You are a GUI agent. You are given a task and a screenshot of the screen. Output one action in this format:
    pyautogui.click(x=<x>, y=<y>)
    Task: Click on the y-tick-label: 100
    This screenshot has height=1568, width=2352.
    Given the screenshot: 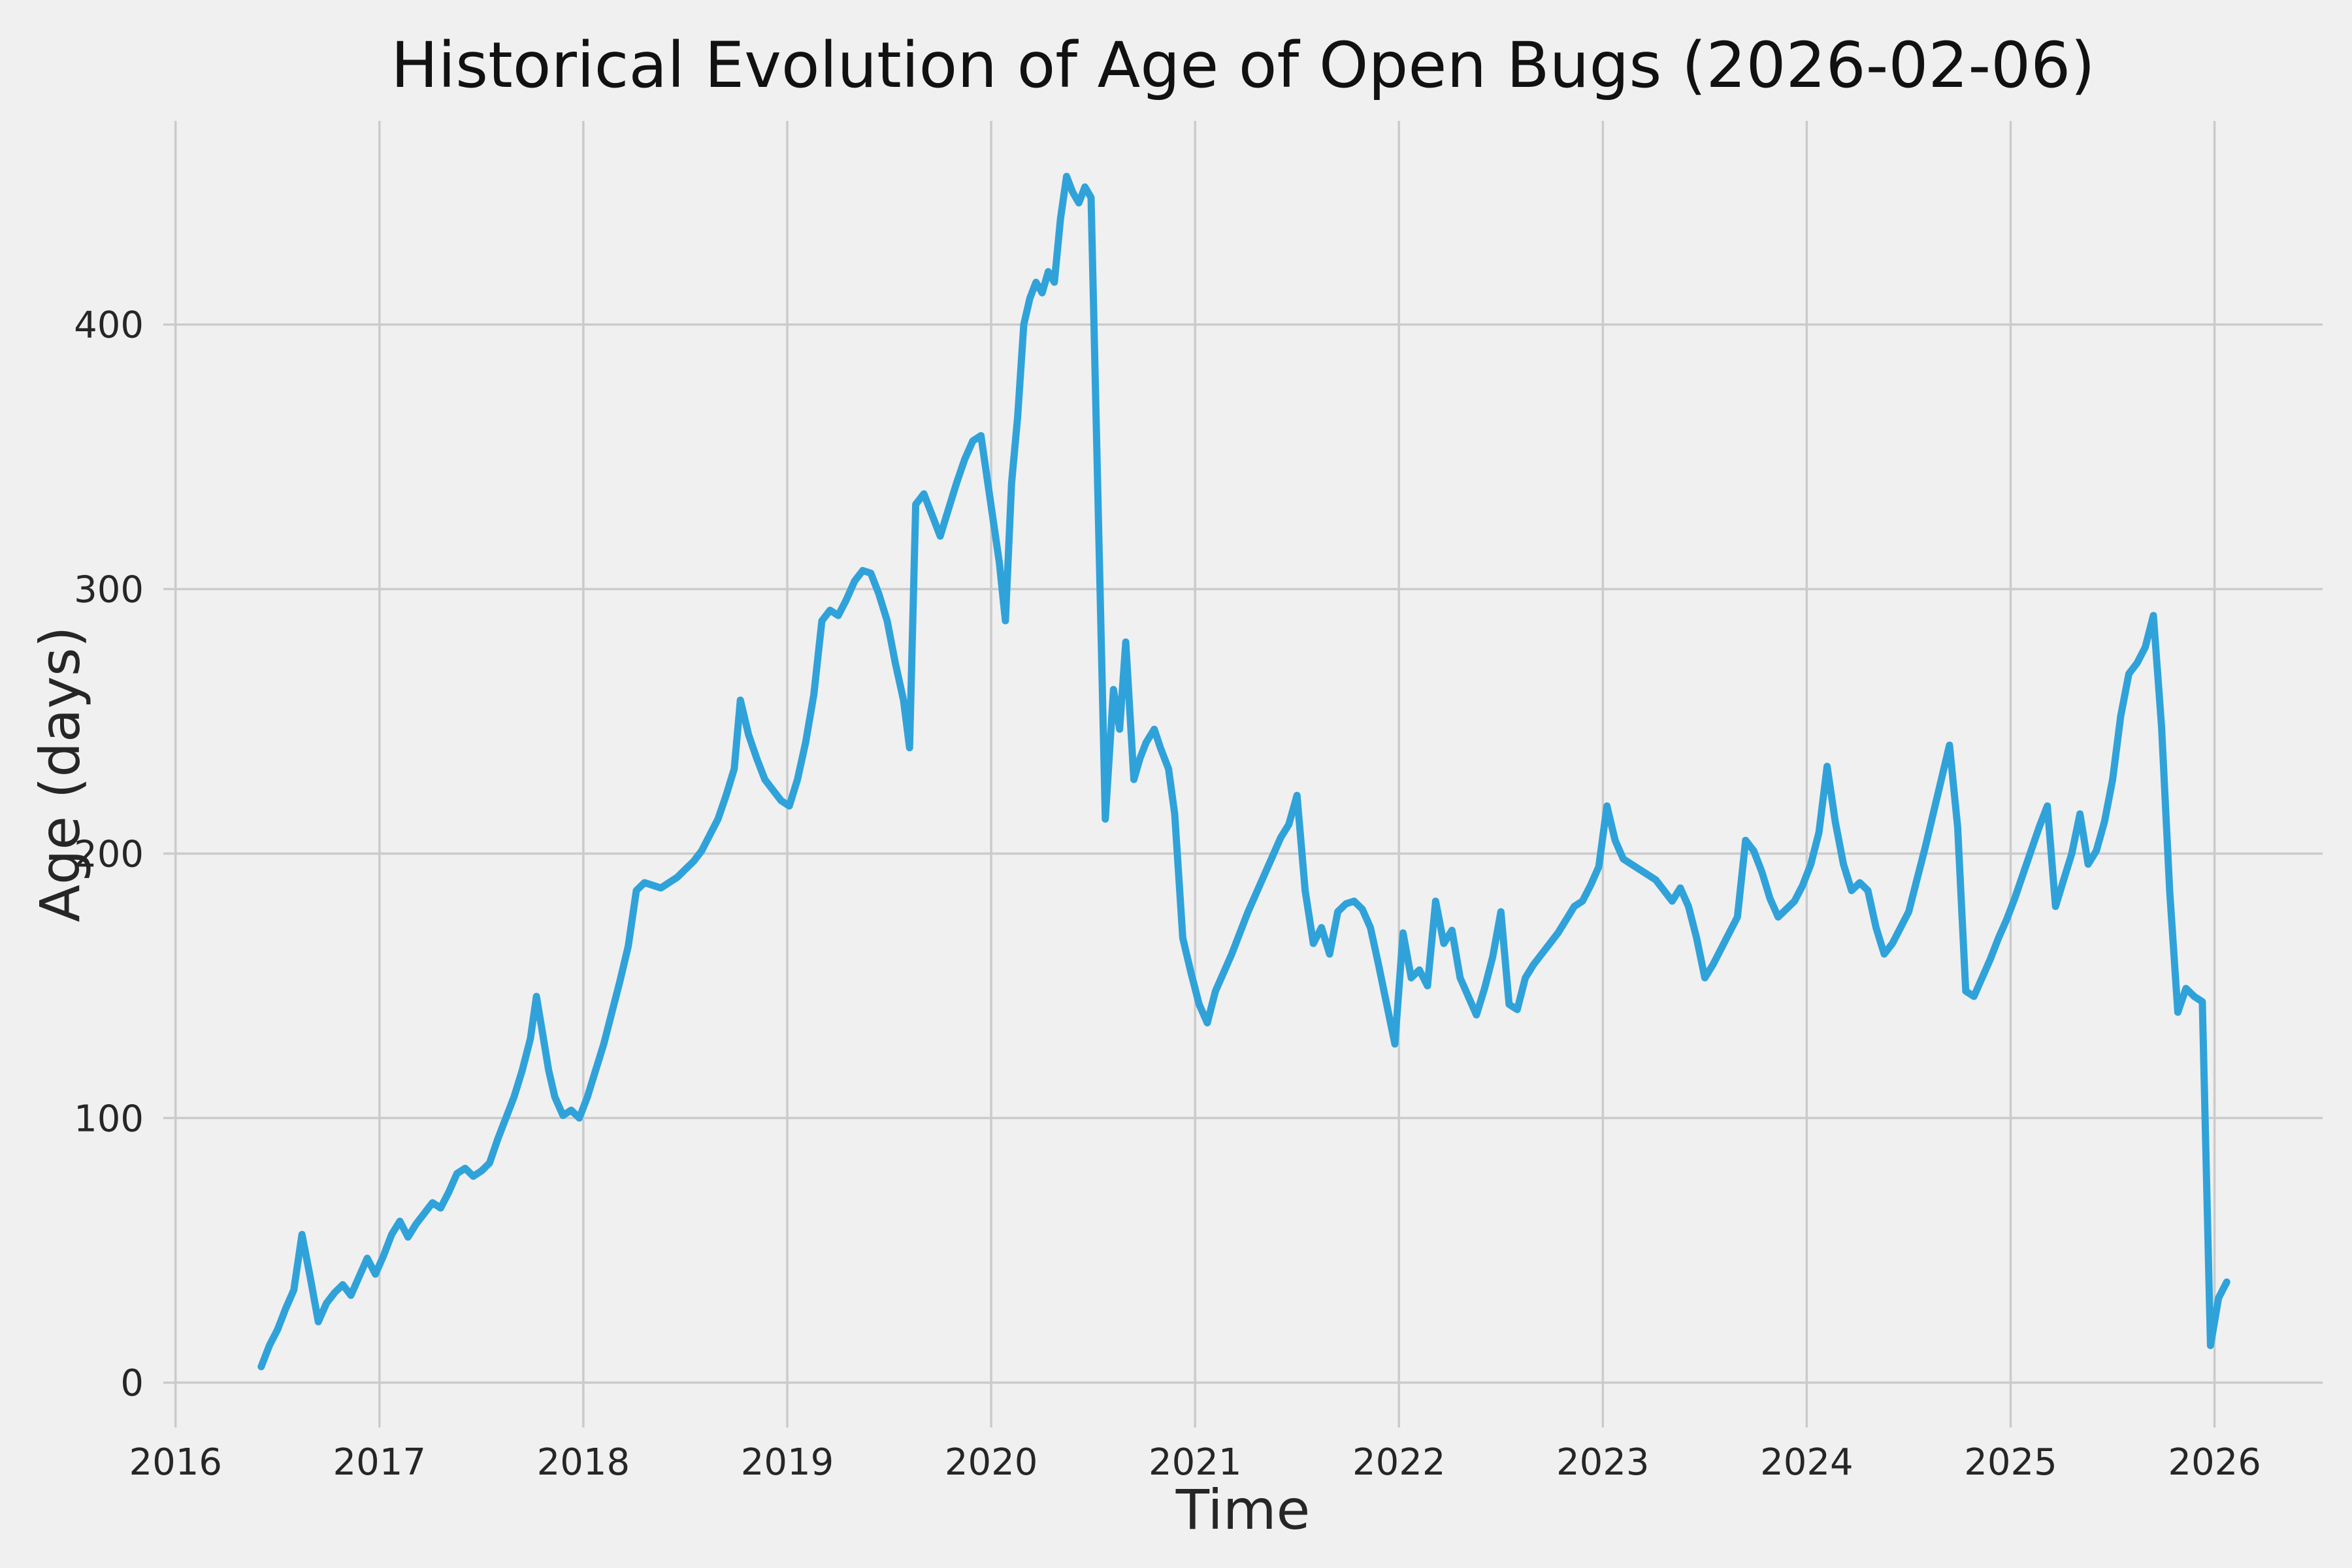 What is the action you would take?
    pyautogui.click(x=109, y=1119)
    